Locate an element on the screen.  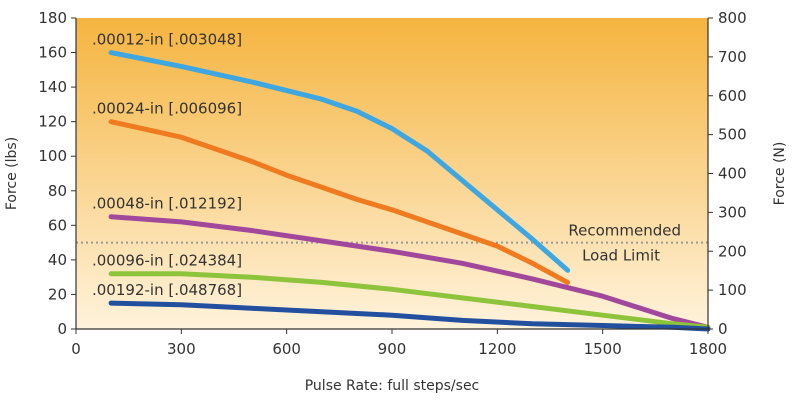
x-tick-label: 900 is located at coordinates (392, 349).